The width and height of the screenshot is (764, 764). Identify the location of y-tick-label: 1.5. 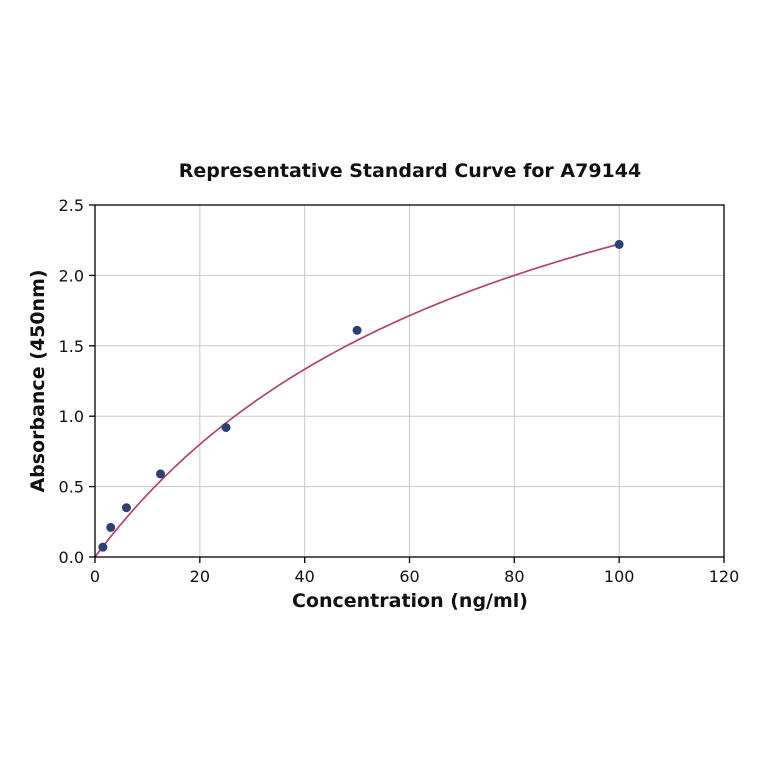
(71, 346).